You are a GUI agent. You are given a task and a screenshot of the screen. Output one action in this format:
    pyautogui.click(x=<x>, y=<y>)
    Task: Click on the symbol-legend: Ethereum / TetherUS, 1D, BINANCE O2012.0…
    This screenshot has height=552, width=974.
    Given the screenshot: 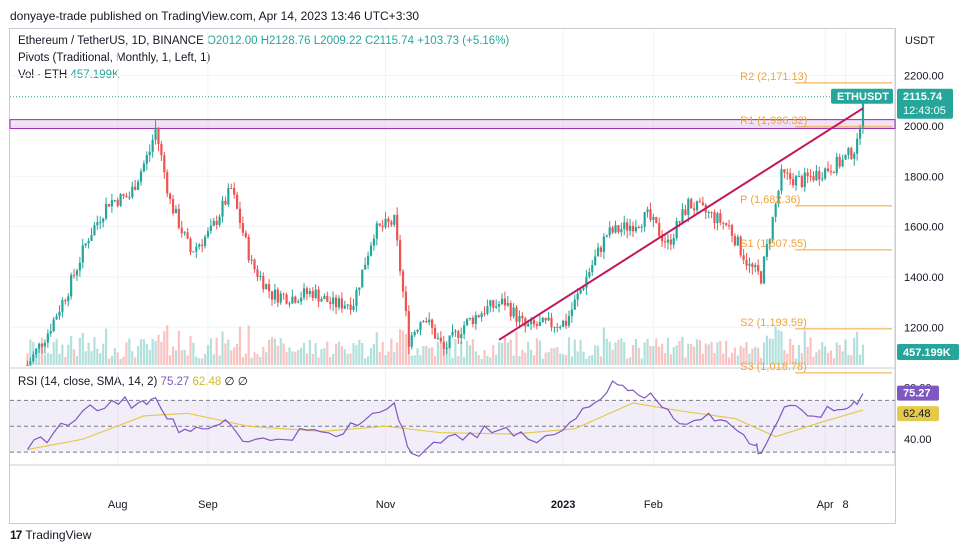 What is the action you would take?
    pyautogui.click(x=263, y=41)
    